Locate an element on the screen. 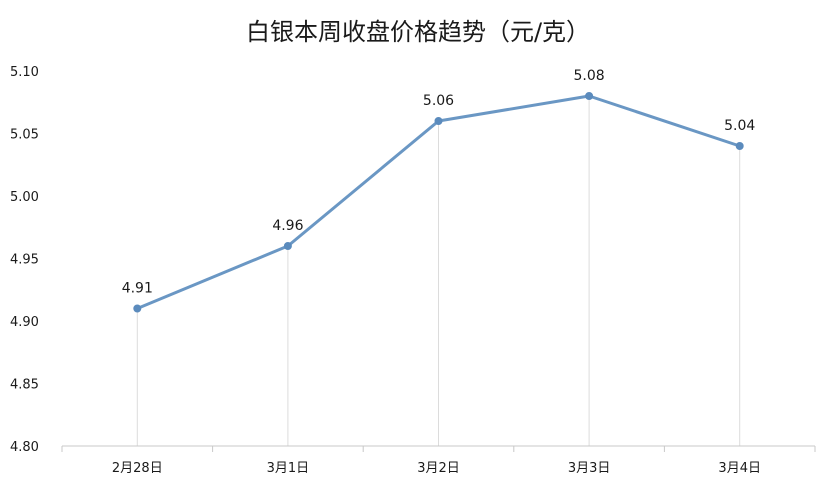  x-tick-labels: 2月28日 3月1日 3月2日 3月3日 3月4日 is located at coordinates (436, 468).